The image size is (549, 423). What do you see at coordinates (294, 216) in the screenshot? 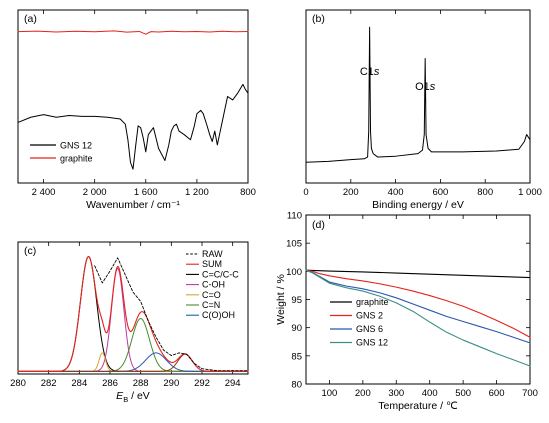
I see `y-tick-label: 110` at bounding box center [294, 216].